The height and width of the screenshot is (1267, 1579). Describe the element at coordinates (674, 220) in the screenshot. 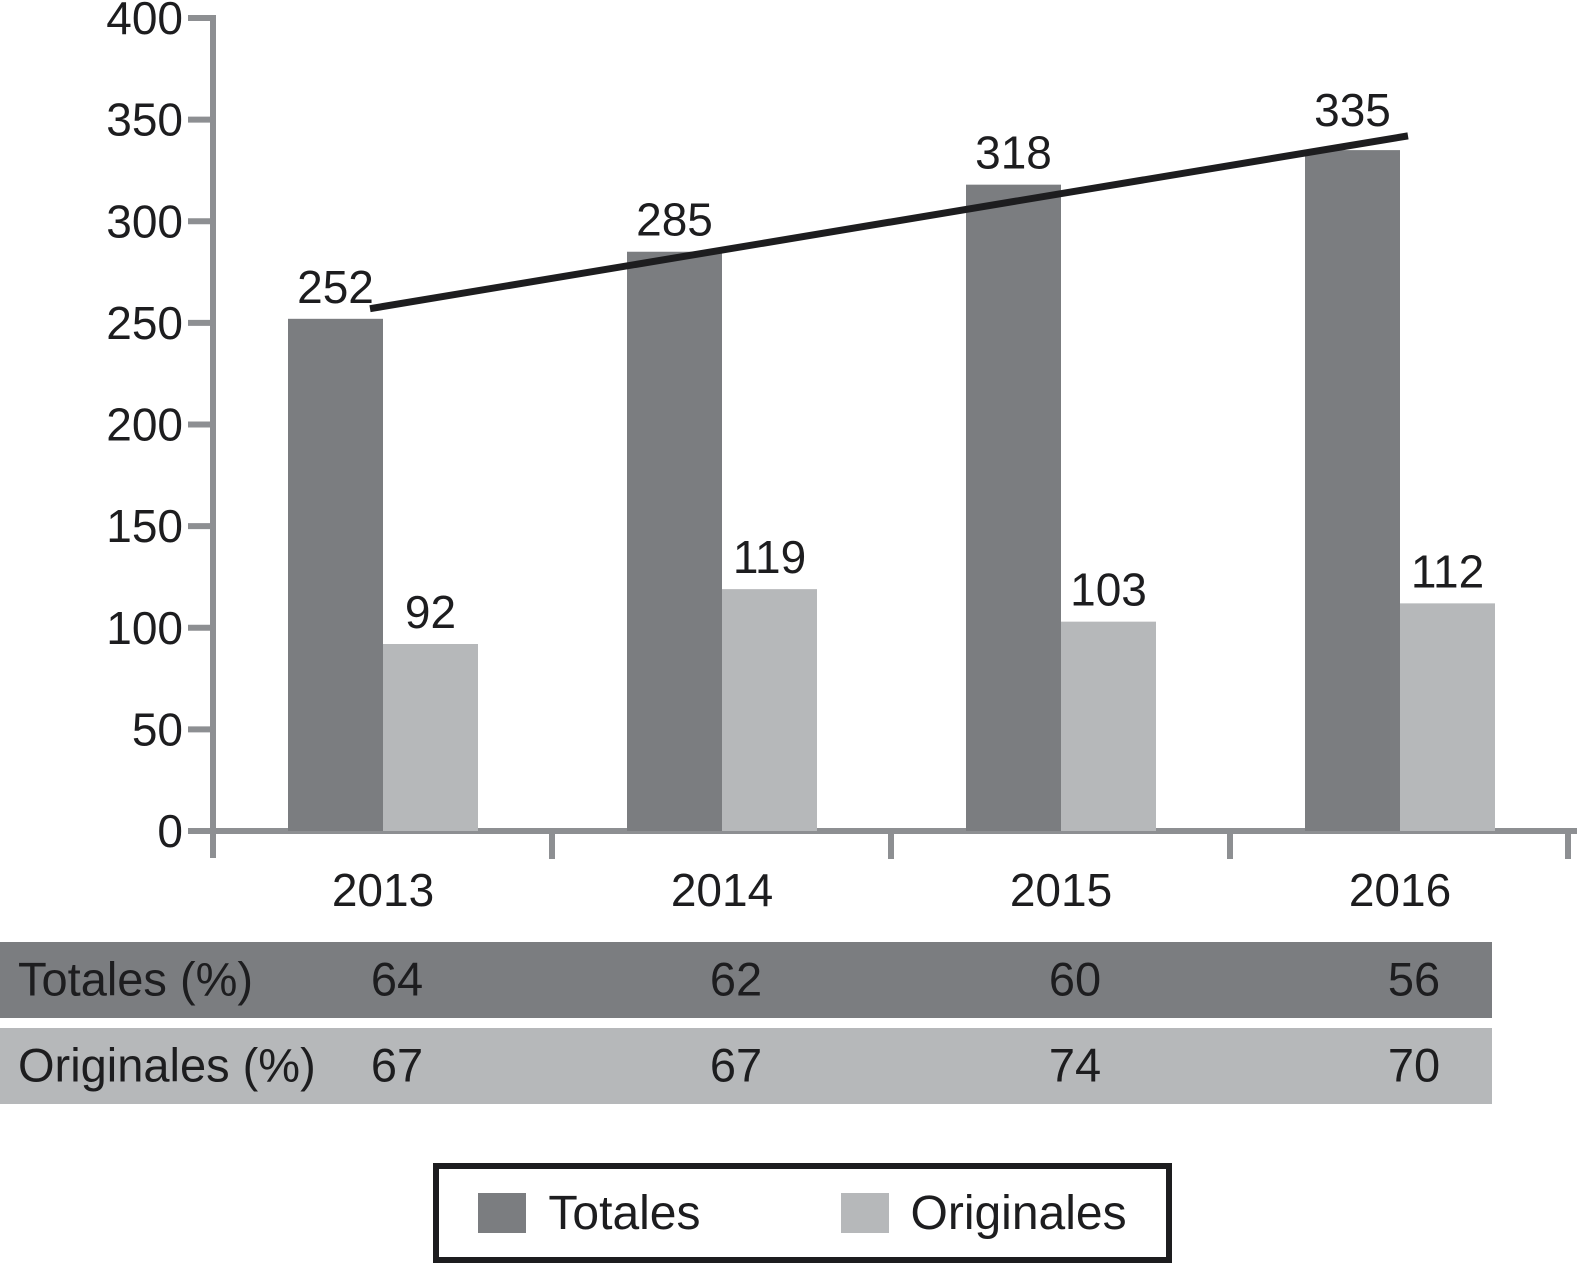

I see `bar-value-label-totales-2014: 285` at that location.